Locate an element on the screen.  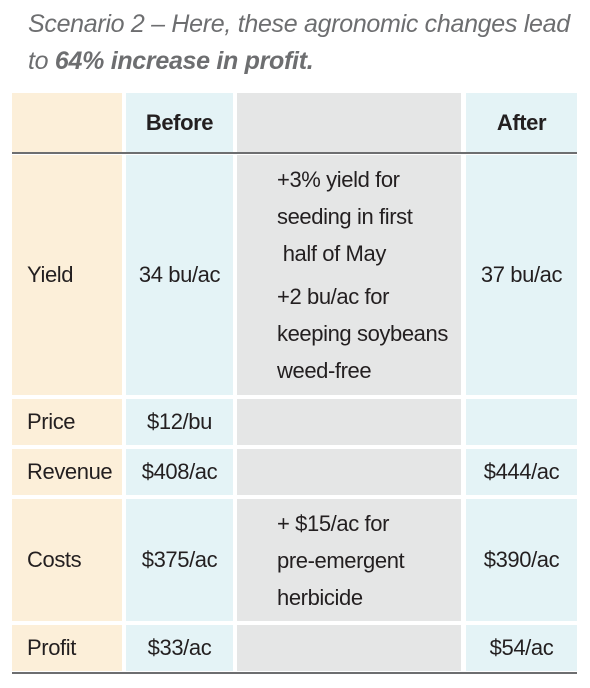
row-before-yield: 34 bu/ac is located at coordinates (179, 275).